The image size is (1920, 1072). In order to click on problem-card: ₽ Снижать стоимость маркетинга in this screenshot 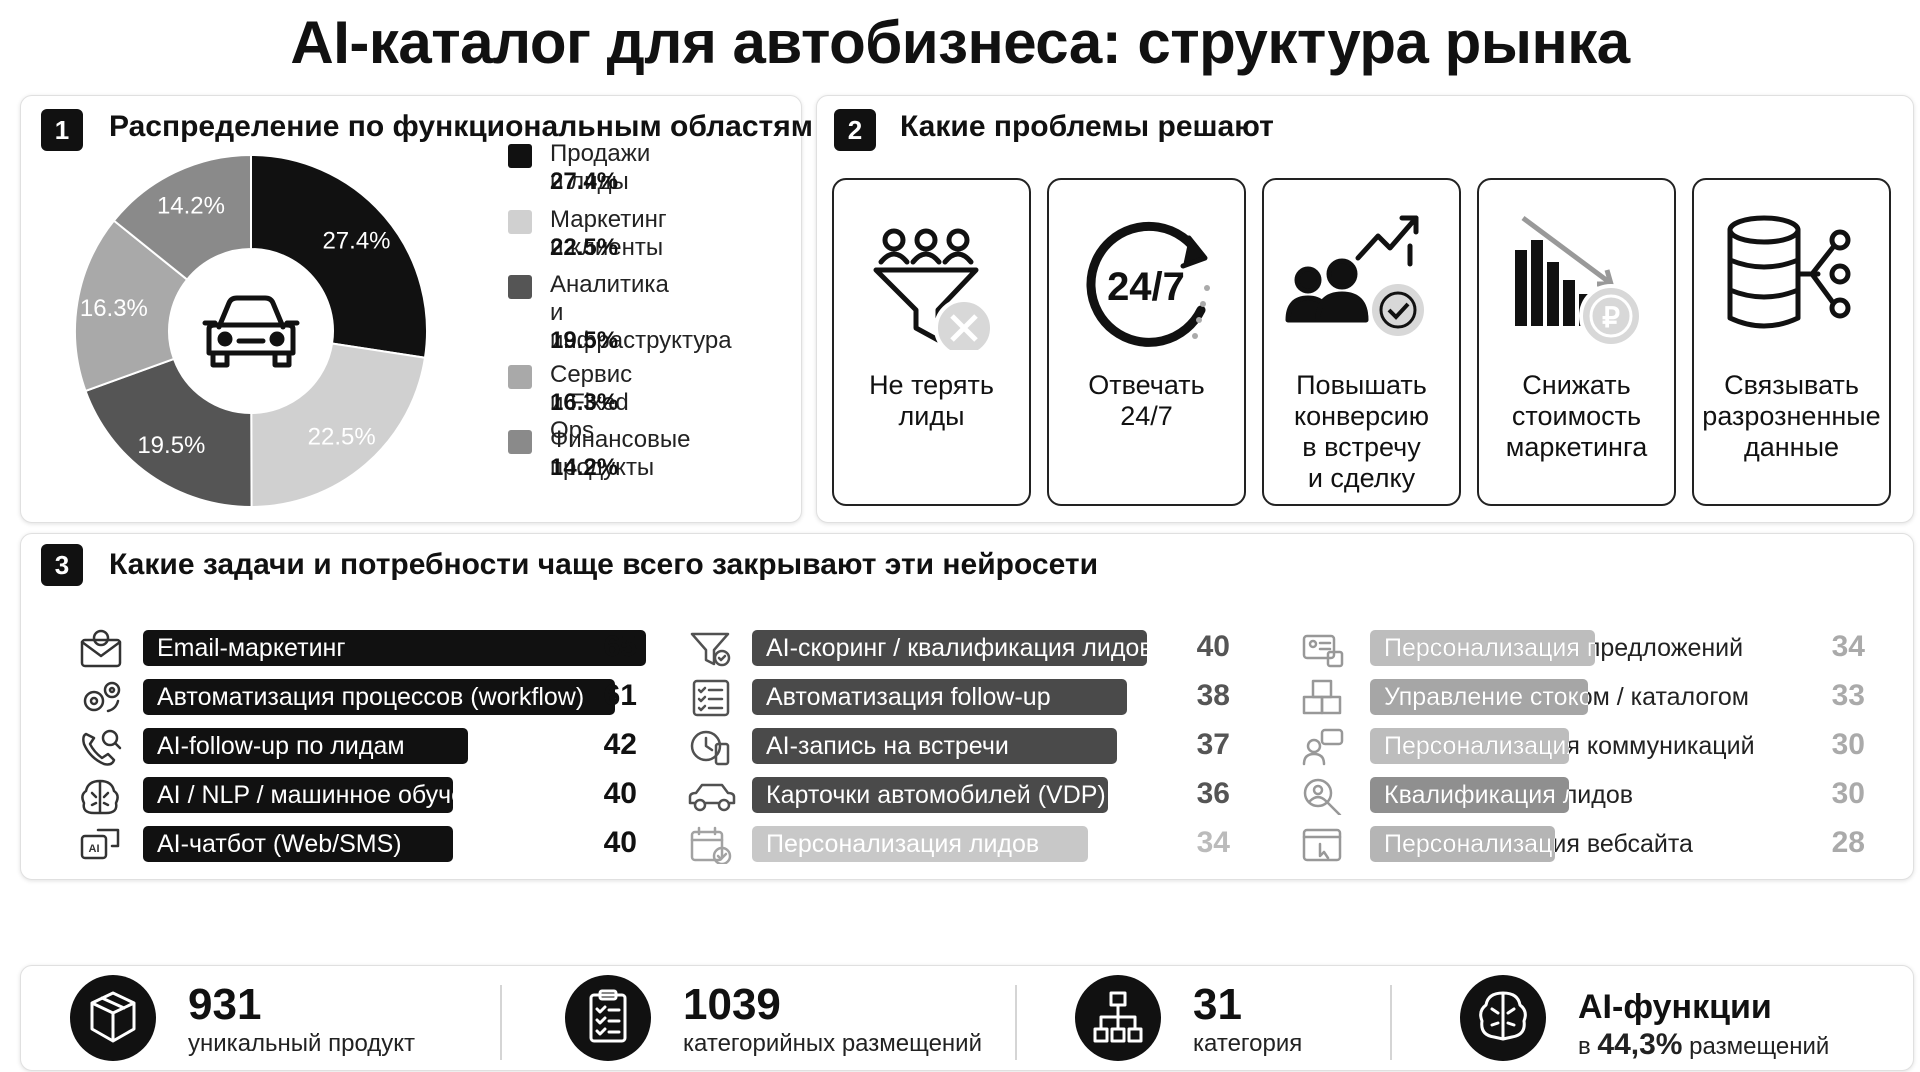, I will do `click(1576, 342)`.